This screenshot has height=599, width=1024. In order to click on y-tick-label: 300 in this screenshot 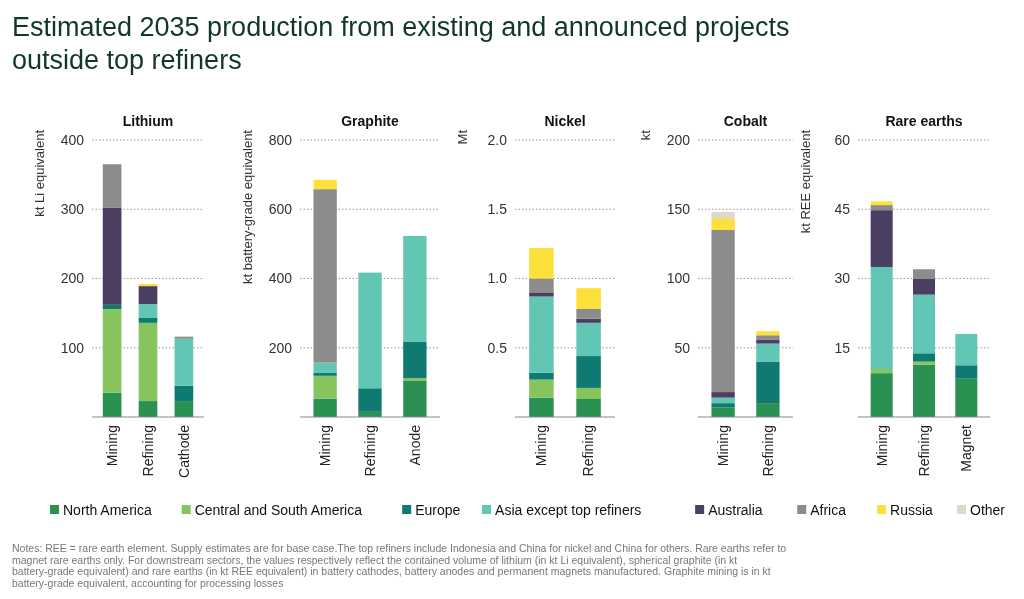, I will do `click(72, 209)`.